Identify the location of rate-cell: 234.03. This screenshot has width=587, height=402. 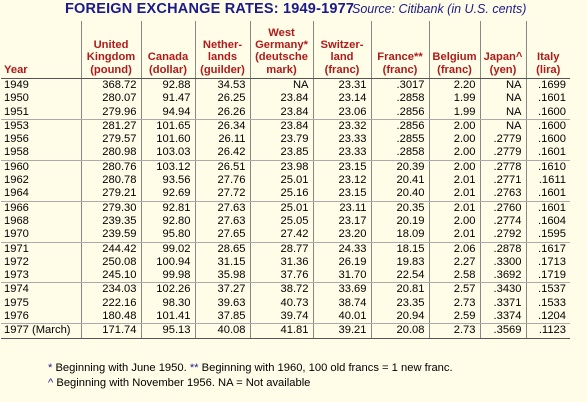
(110, 289).